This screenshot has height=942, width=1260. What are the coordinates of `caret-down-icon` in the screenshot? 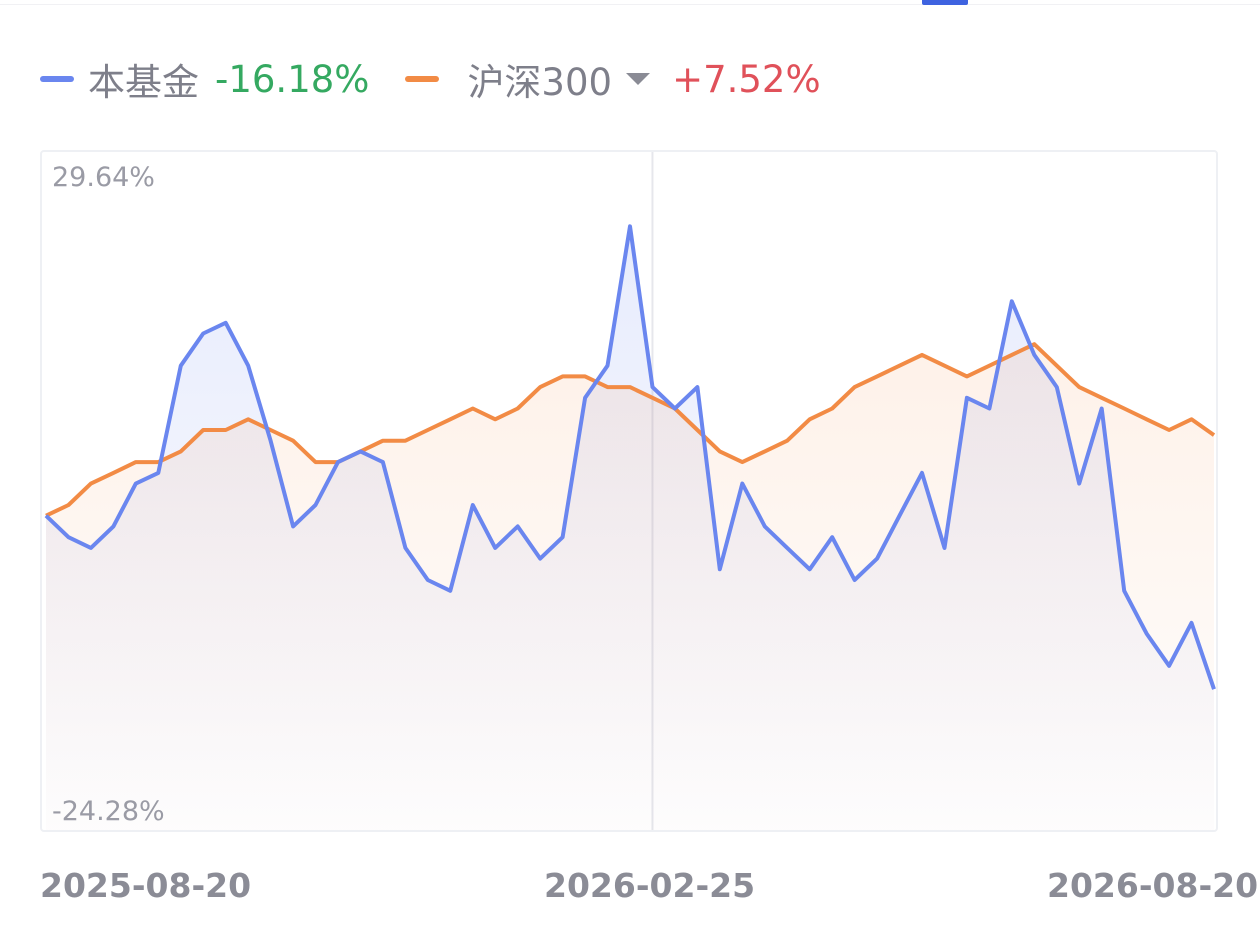 It's located at (638, 79).